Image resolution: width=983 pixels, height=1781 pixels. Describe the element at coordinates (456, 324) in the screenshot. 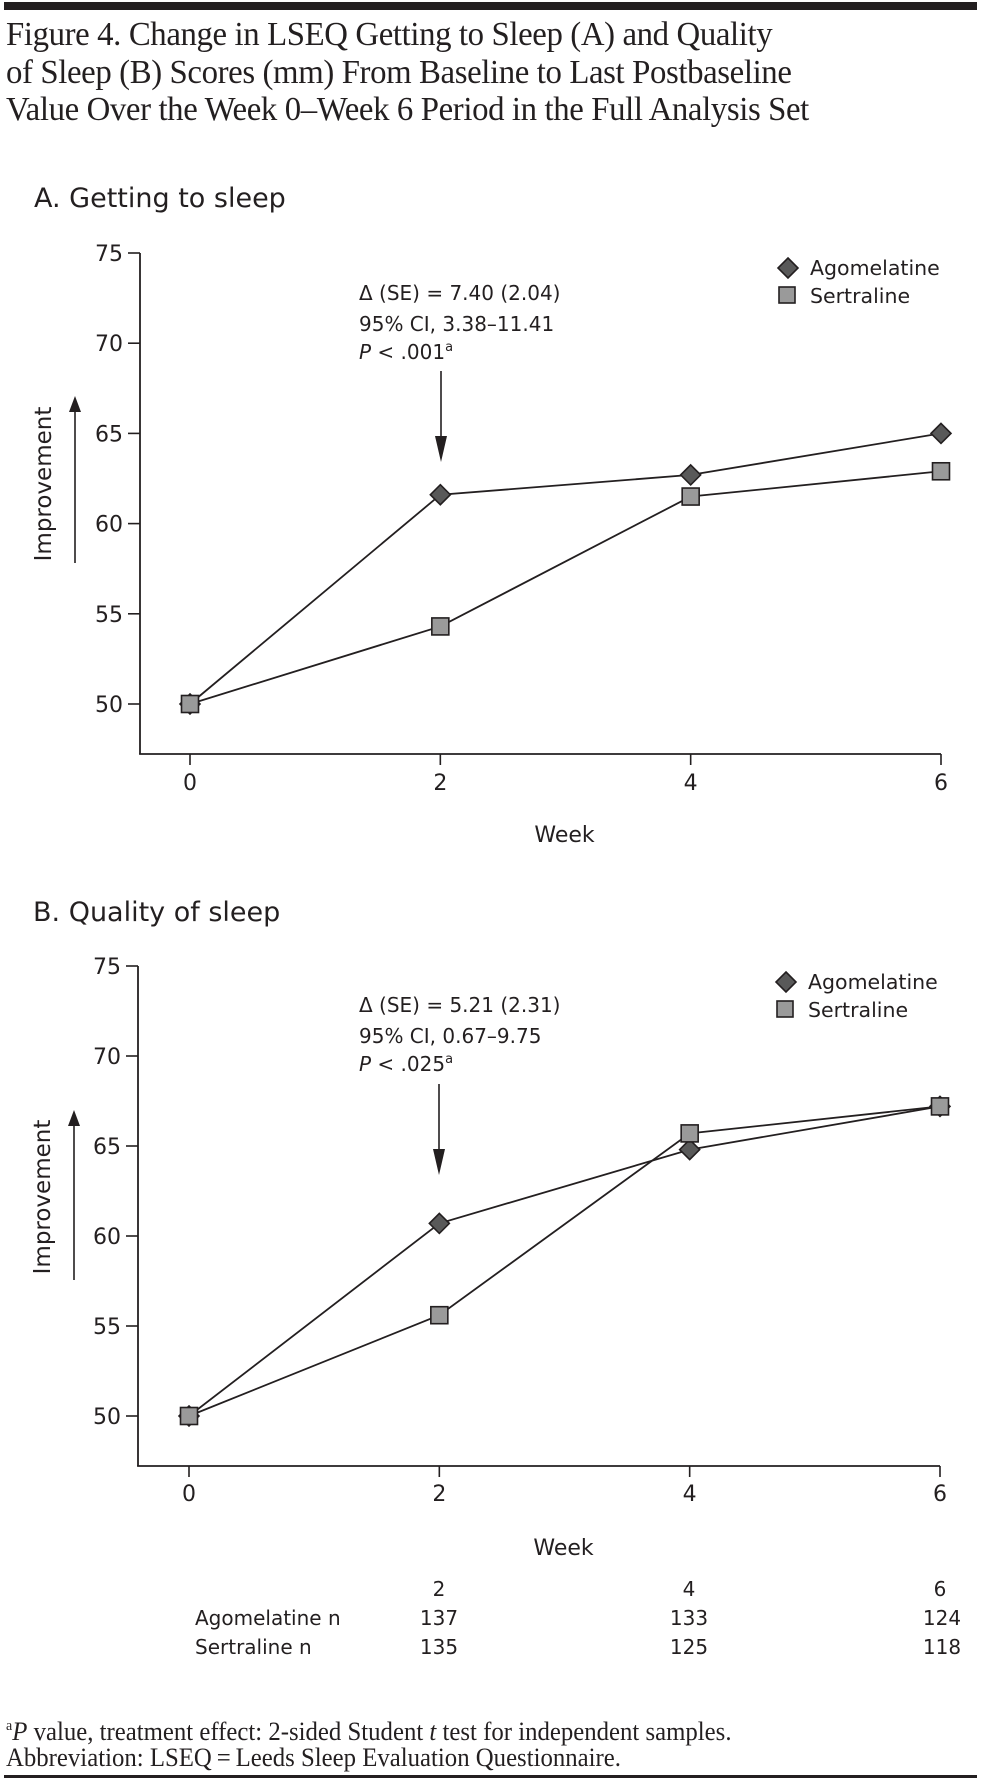

I see `panel-a-annotation-ci: 95% CI, 3.38–11.41` at that location.